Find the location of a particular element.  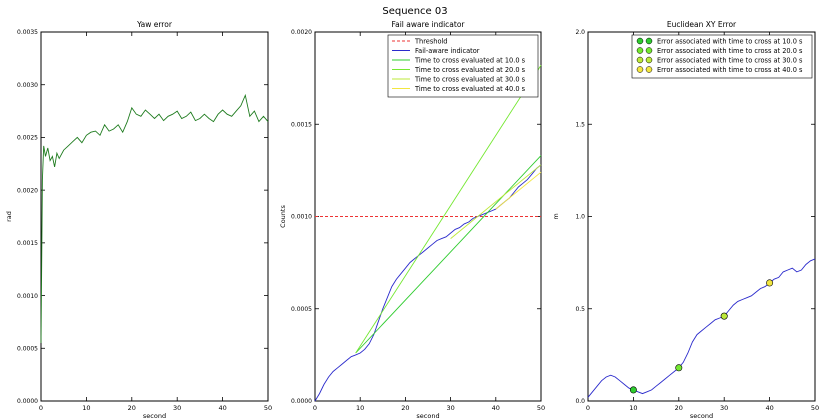

panel-title: Yaw error is located at coordinates (154, 24).